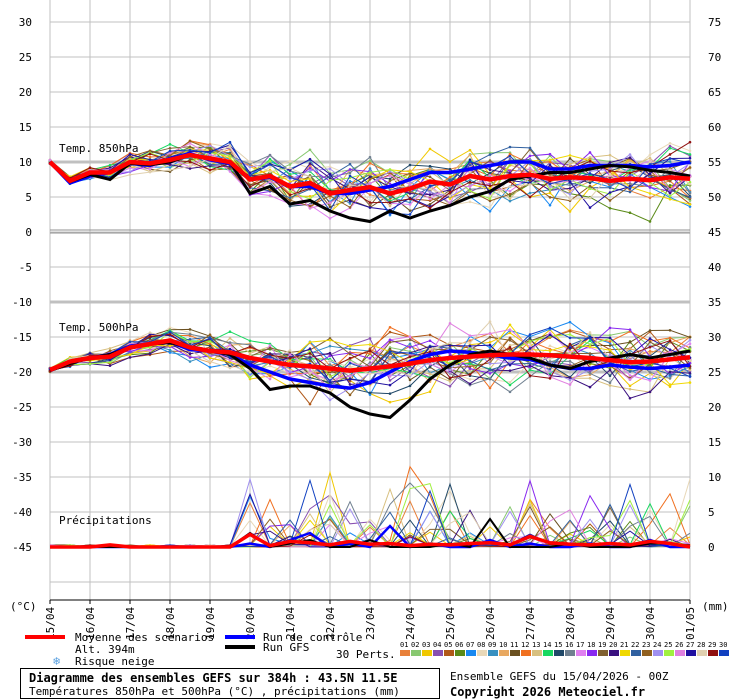 Image resolution: width=740 pixels, height=700 pixels. I want to click on y-tick-label-left: -35, so click(22, 477).